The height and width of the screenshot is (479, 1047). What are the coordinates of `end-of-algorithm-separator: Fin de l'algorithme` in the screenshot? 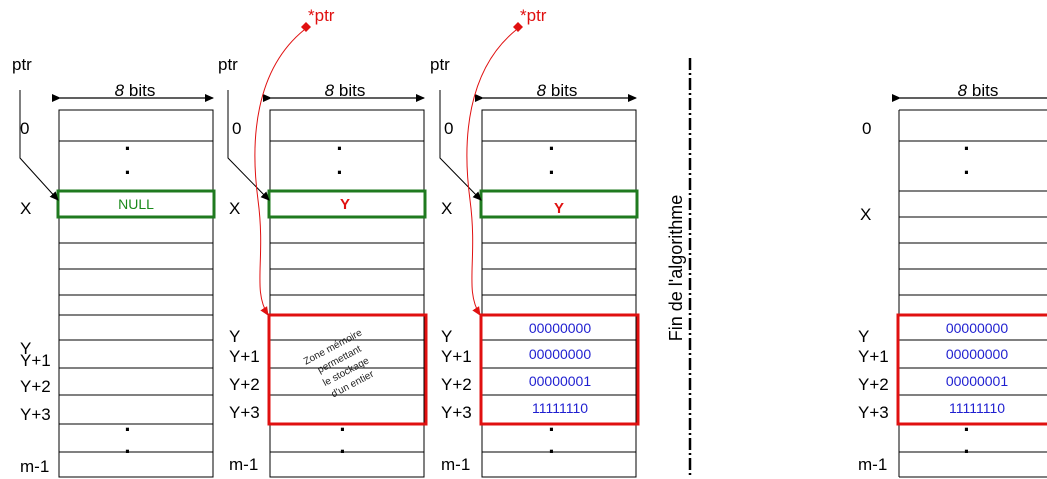 It's located at (679, 267).